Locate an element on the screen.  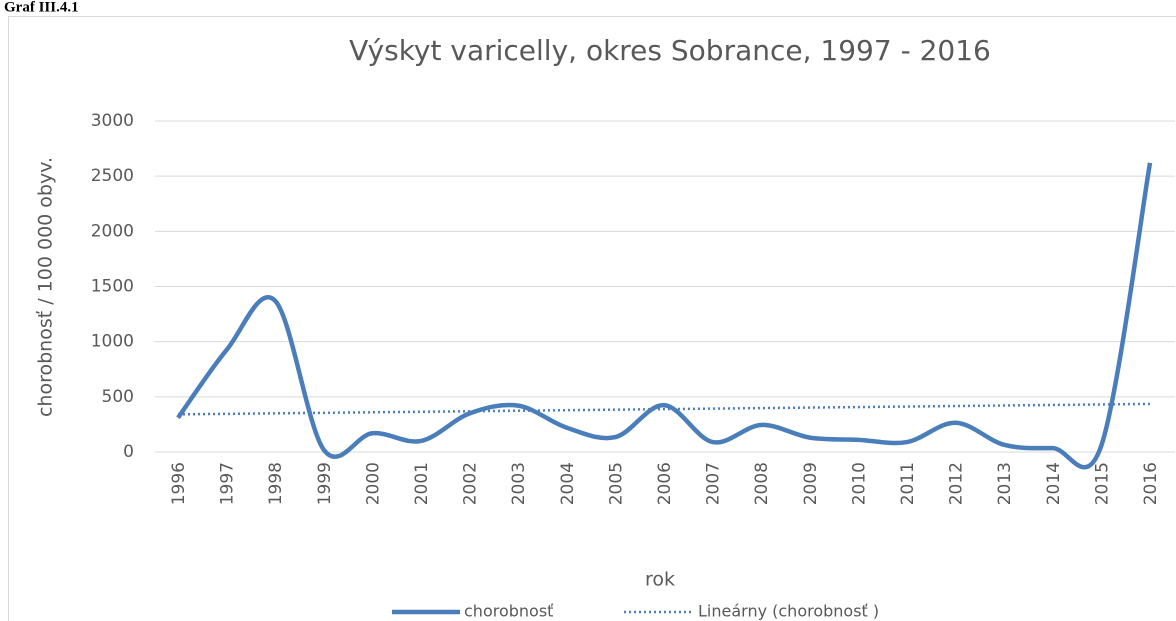
caption: Graf III.4.1 is located at coordinates (41, 7).